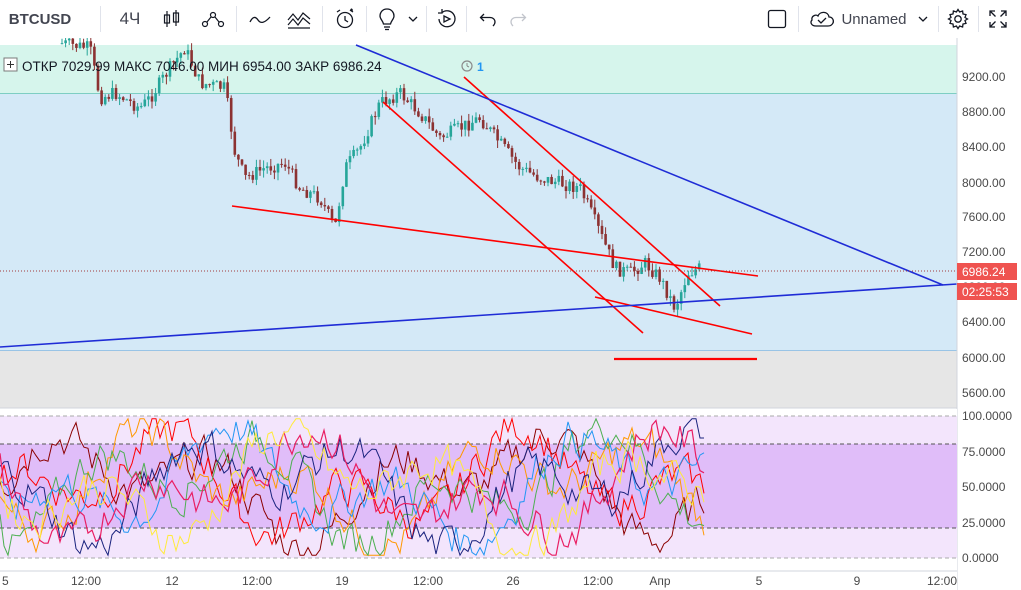 This screenshot has height=590, width=1021. What do you see at coordinates (518, 19) in the screenshot?
I see `redo-icon` at bounding box center [518, 19].